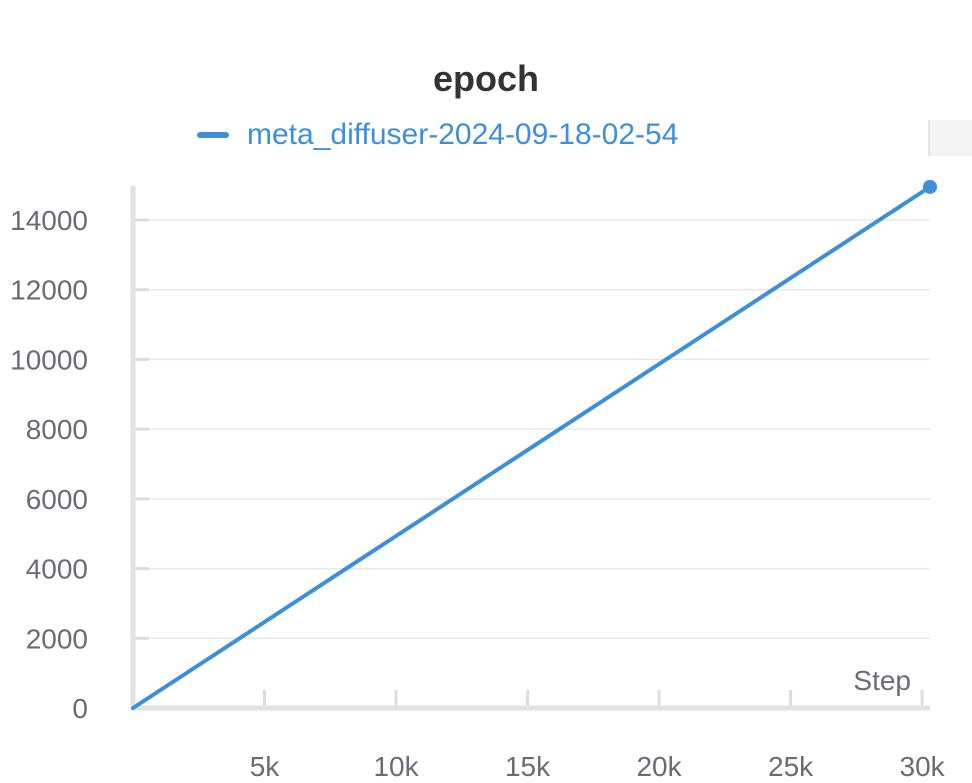 This screenshot has width=972, height=783. Describe the element at coordinates (485, 78) in the screenshot. I see `chart-title: epoch` at that location.